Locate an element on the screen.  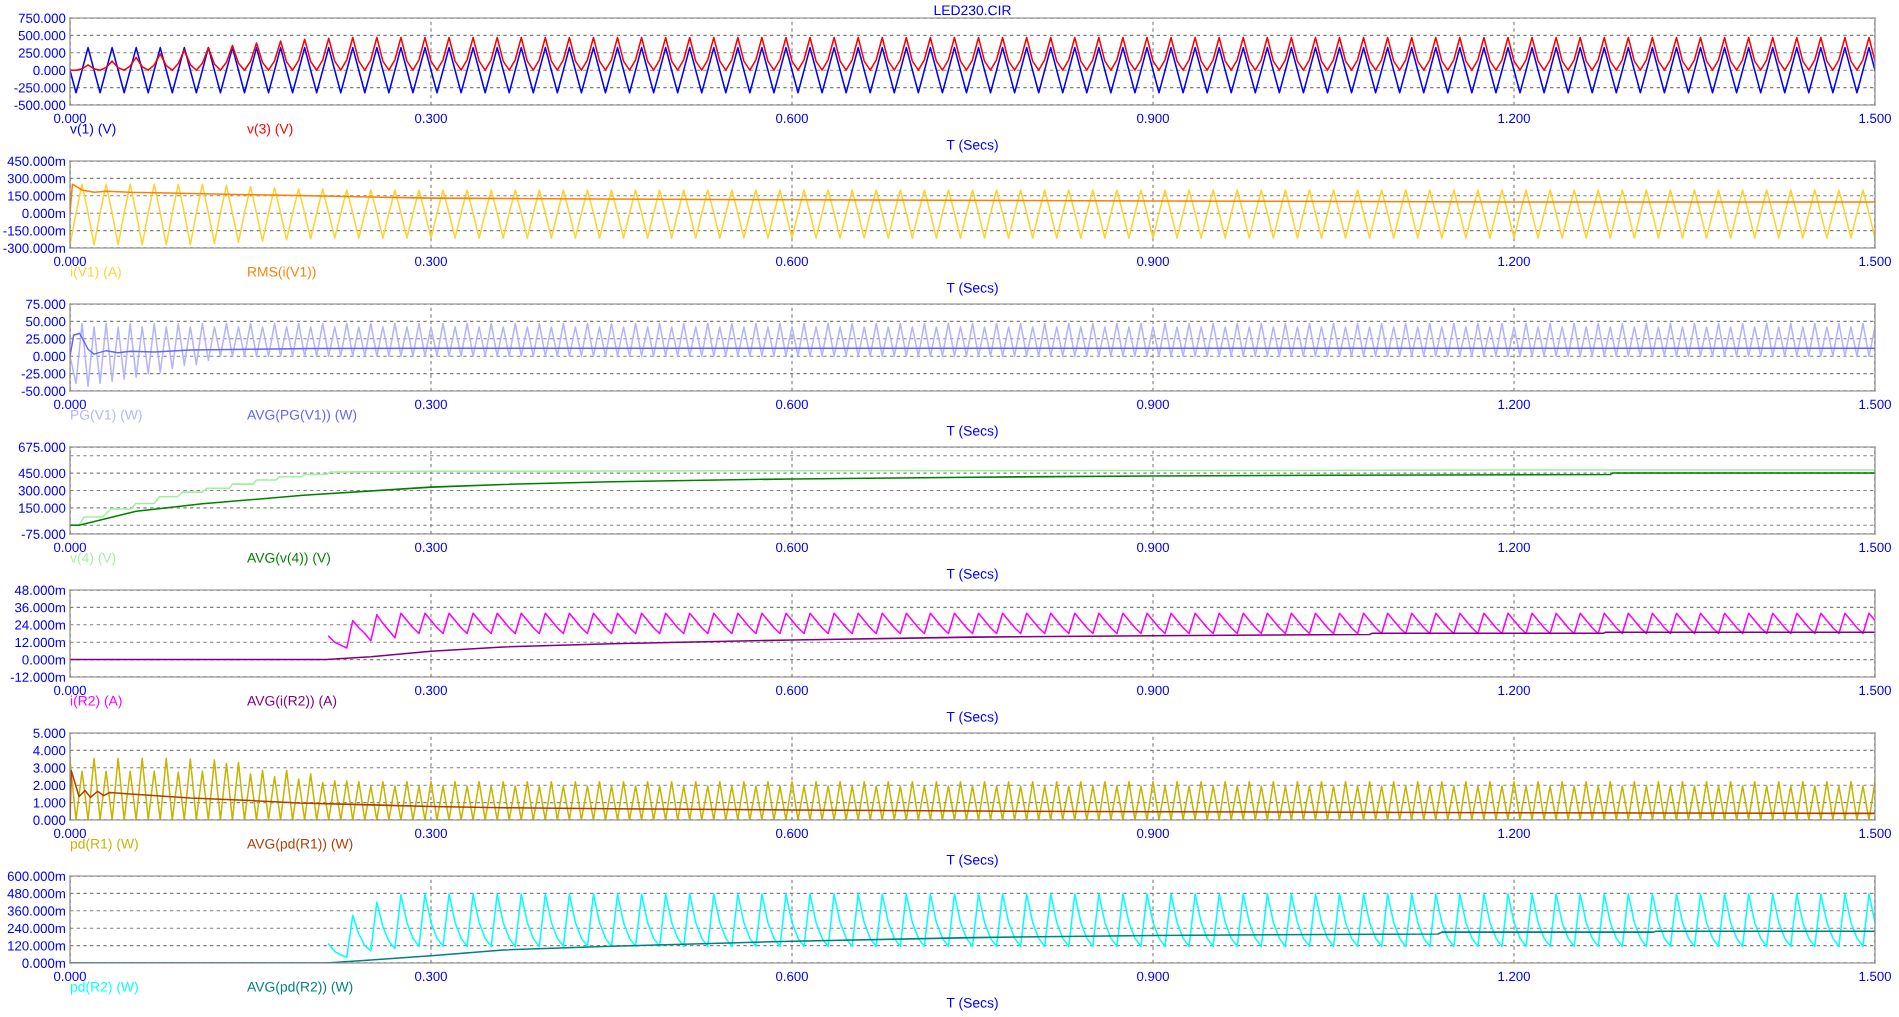
y-tick-label: 300.000 is located at coordinates (42, 491).